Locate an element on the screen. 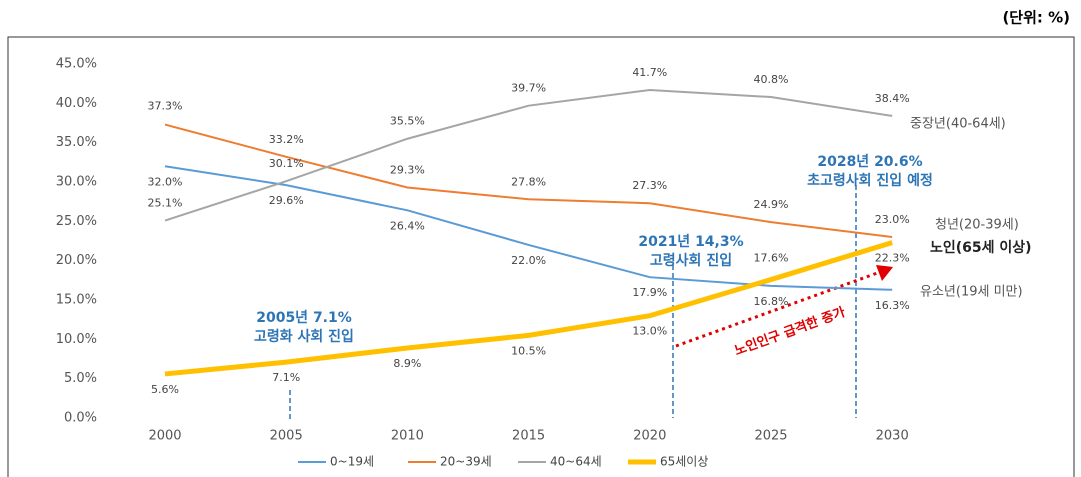 The image size is (1081, 477). y-tick-label: 0.0% is located at coordinates (80, 418).